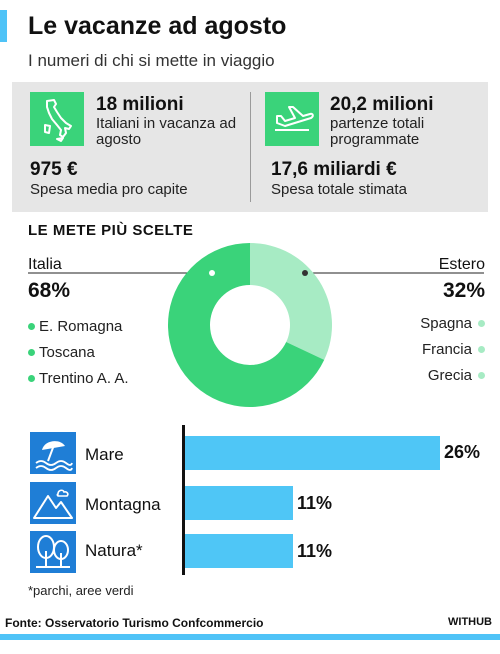 Image resolution: width=500 pixels, height=654 pixels. Describe the element at coordinates (45, 264) in the screenshot. I see `italy-label: Italia` at that location.